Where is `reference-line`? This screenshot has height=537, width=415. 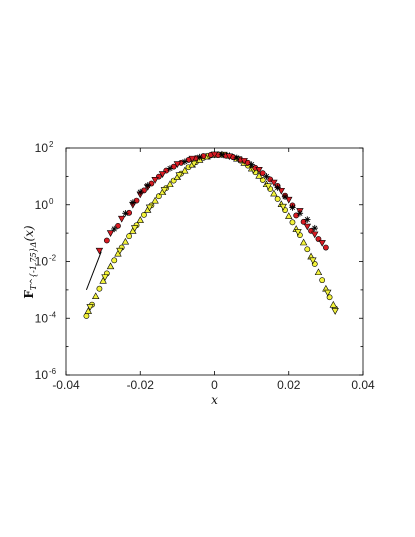 reference-line is located at coordinates (93, 271).